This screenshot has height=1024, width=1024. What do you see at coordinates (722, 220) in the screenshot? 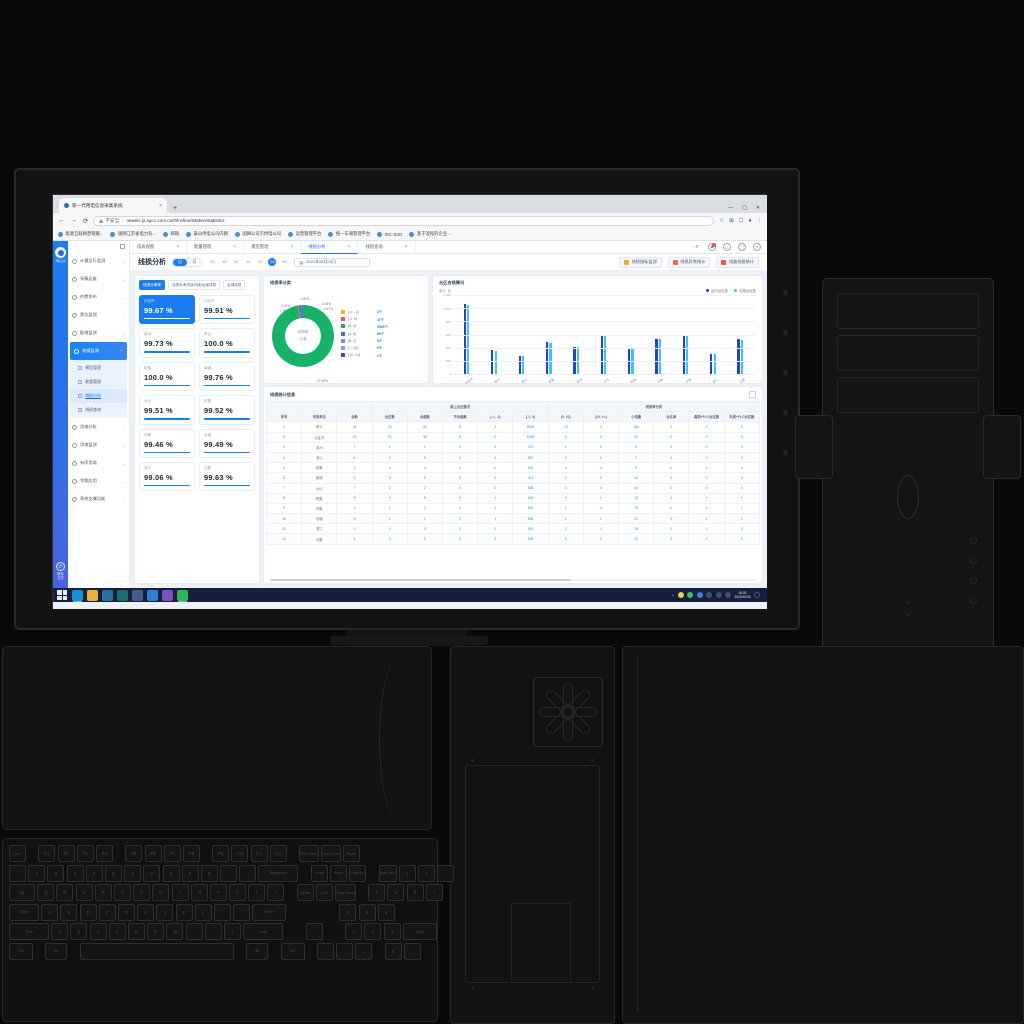
I see `bookmark-star-icon: ☆` at bounding box center [722, 220].